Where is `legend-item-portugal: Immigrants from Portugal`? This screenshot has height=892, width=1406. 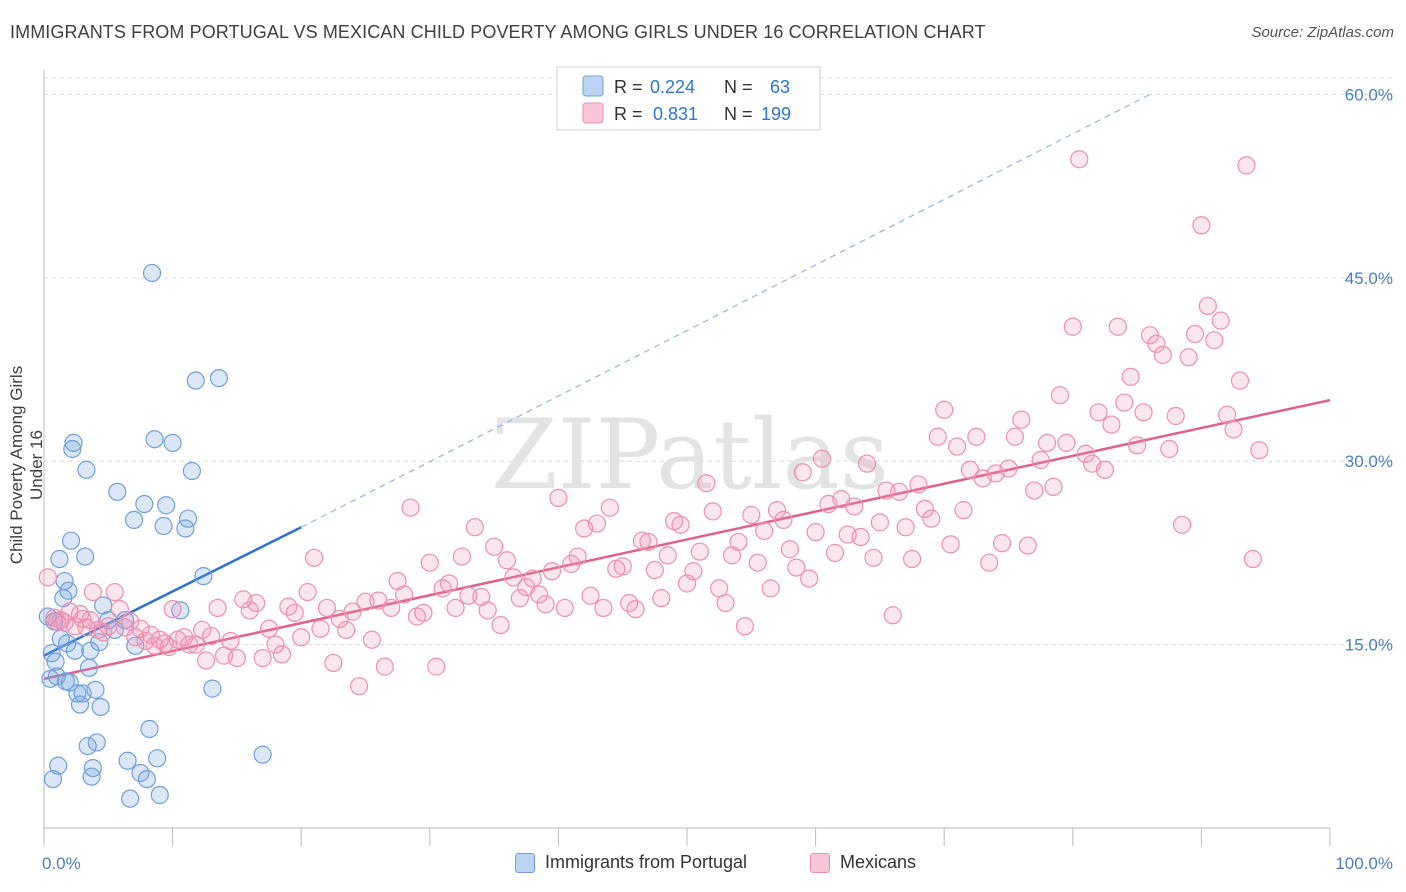 legend-item-portugal: Immigrants from Portugal is located at coordinates (631, 862).